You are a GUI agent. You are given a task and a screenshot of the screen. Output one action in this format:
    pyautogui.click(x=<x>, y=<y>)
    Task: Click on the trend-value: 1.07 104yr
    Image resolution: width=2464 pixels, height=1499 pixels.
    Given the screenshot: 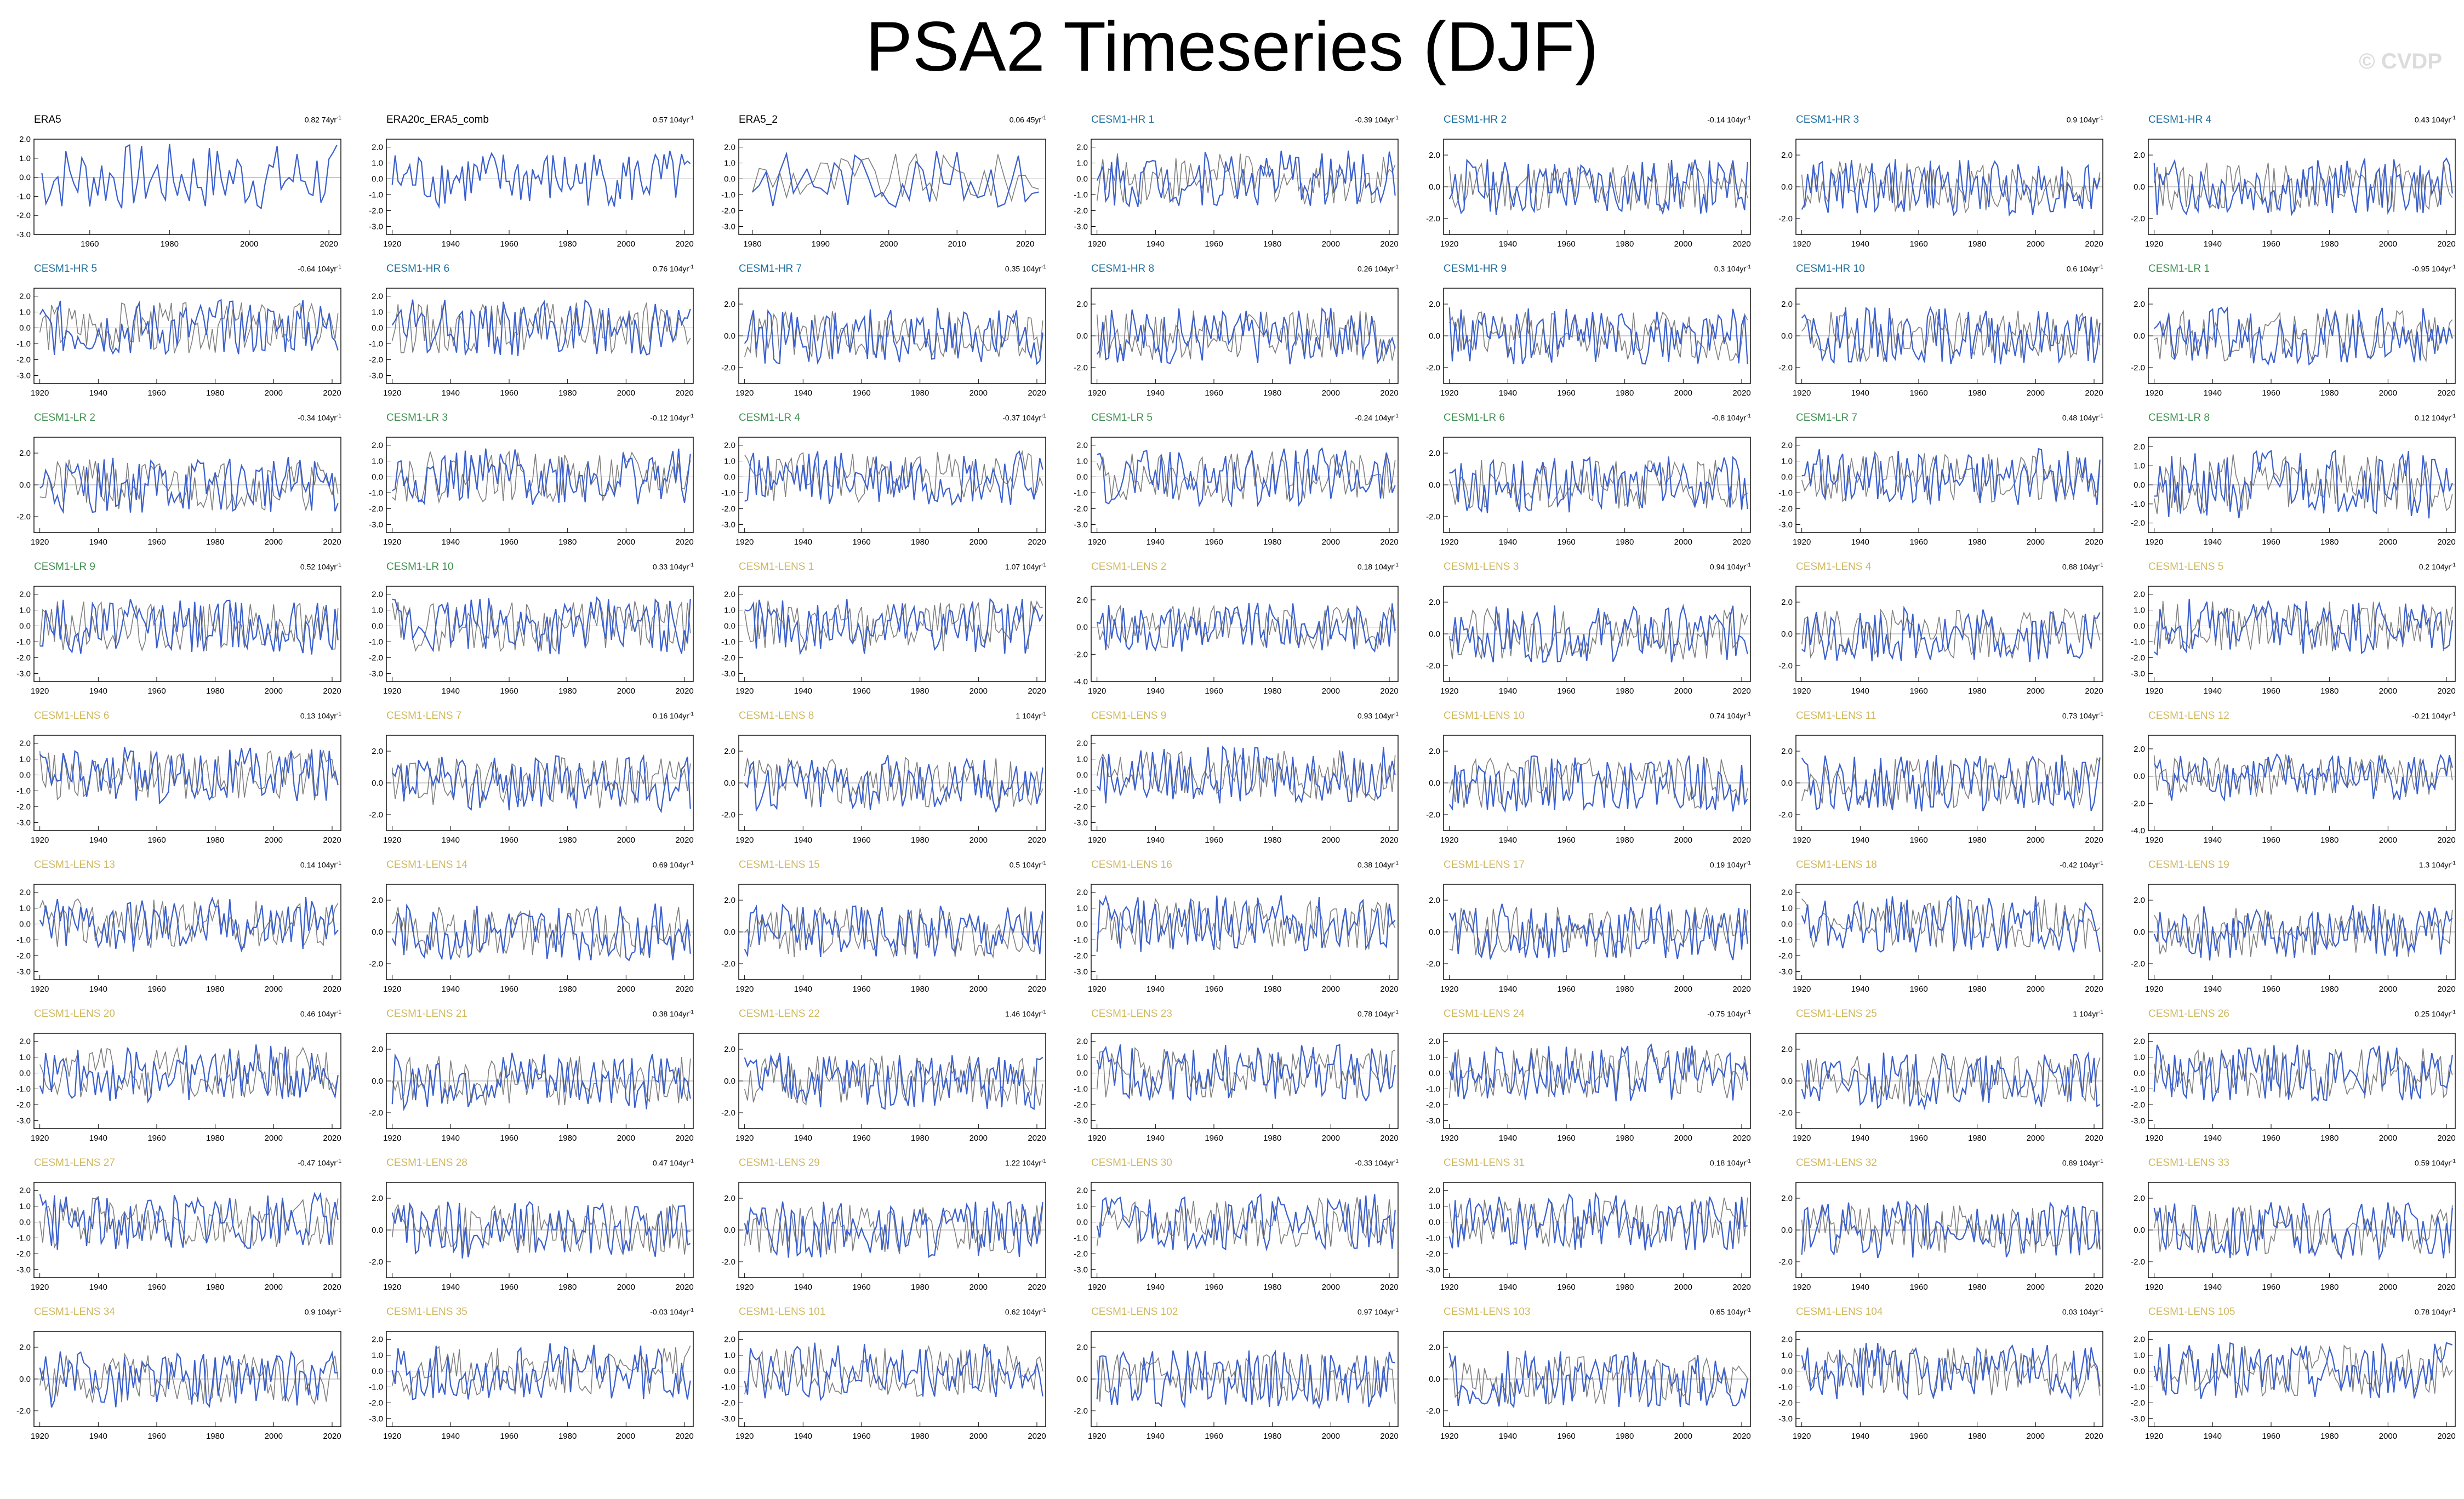 What is the action you would take?
    pyautogui.click(x=1023, y=566)
    